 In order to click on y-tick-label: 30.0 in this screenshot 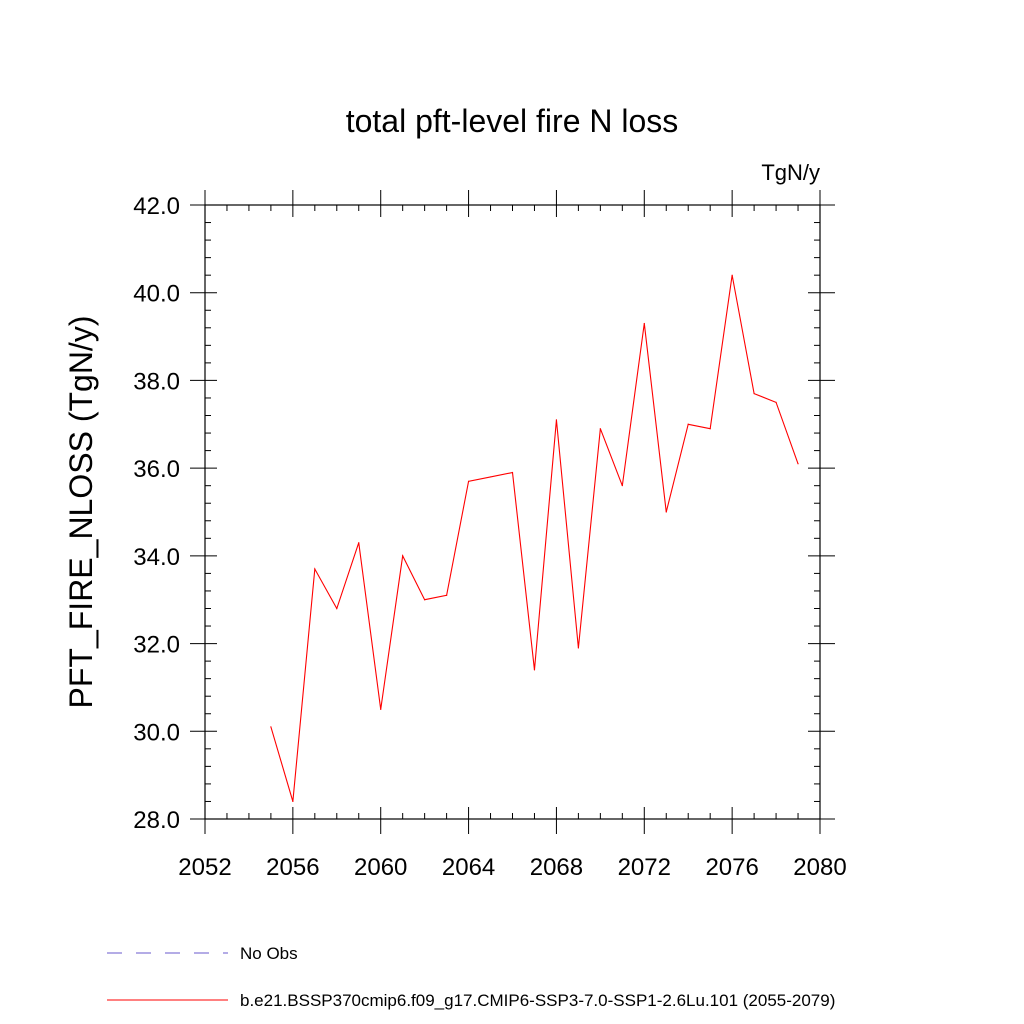, I will do `click(156, 732)`.